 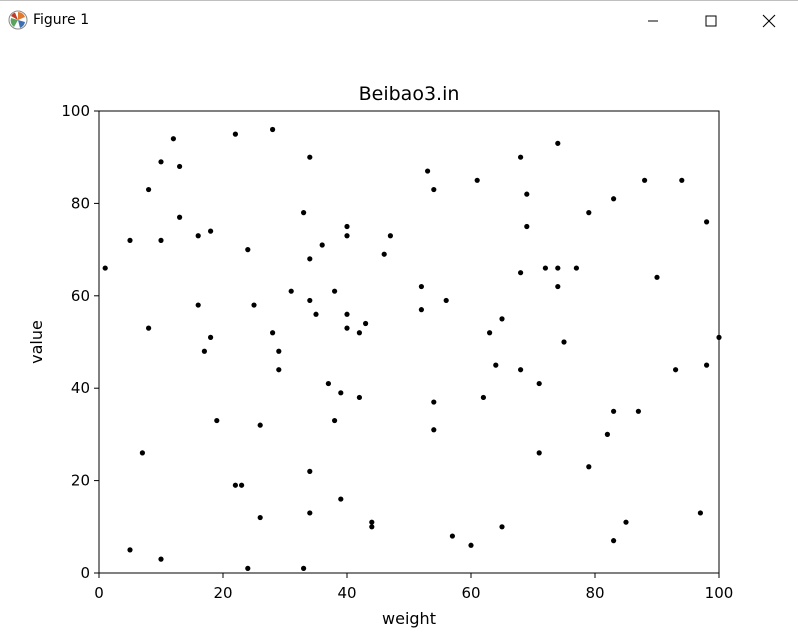 What do you see at coordinates (711, 21) in the screenshot?
I see `maximize-button` at bounding box center [711, 21].